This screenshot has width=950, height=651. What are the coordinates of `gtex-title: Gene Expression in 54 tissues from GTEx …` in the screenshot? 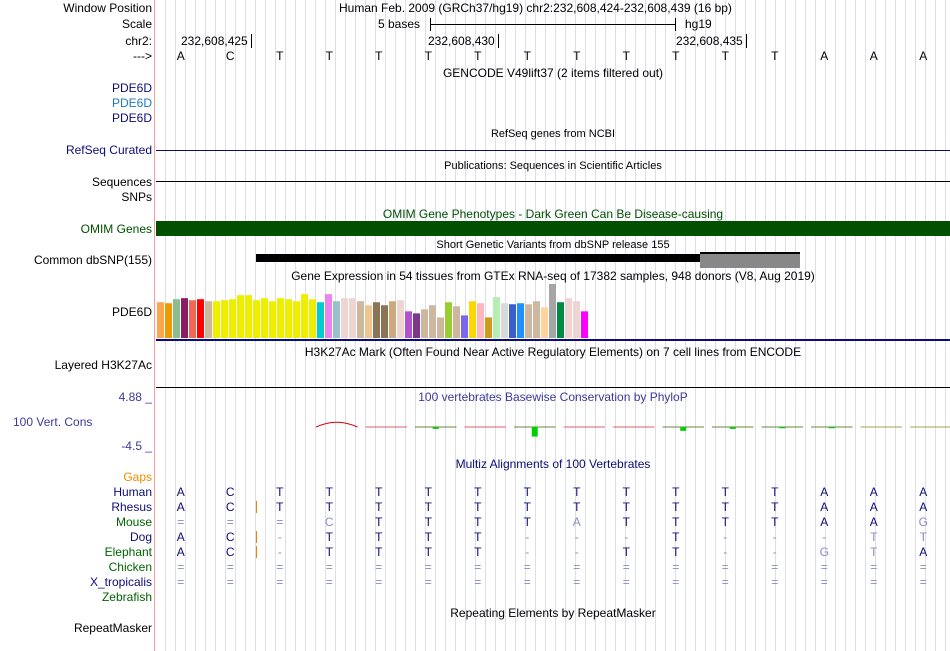 It's located at (553, 276).